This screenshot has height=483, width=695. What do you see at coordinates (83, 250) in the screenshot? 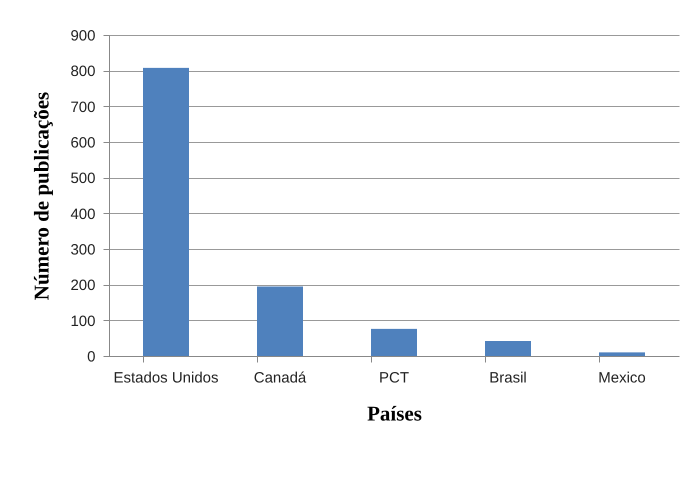
I see `y-tick-label: 300` at bounding box center [83, 250].